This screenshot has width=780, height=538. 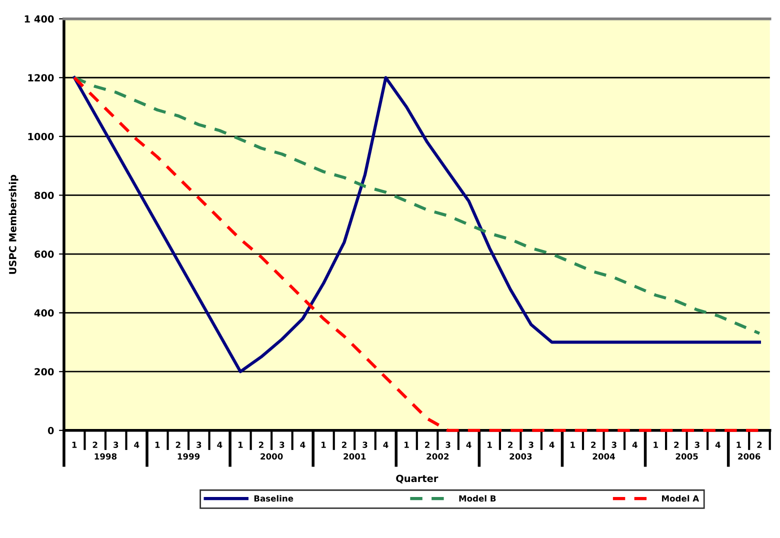 What do you see at coordinates (417, 479) in the screenshot?
I see `x-axis-title: Quarter` at bounding box center [417, 479].